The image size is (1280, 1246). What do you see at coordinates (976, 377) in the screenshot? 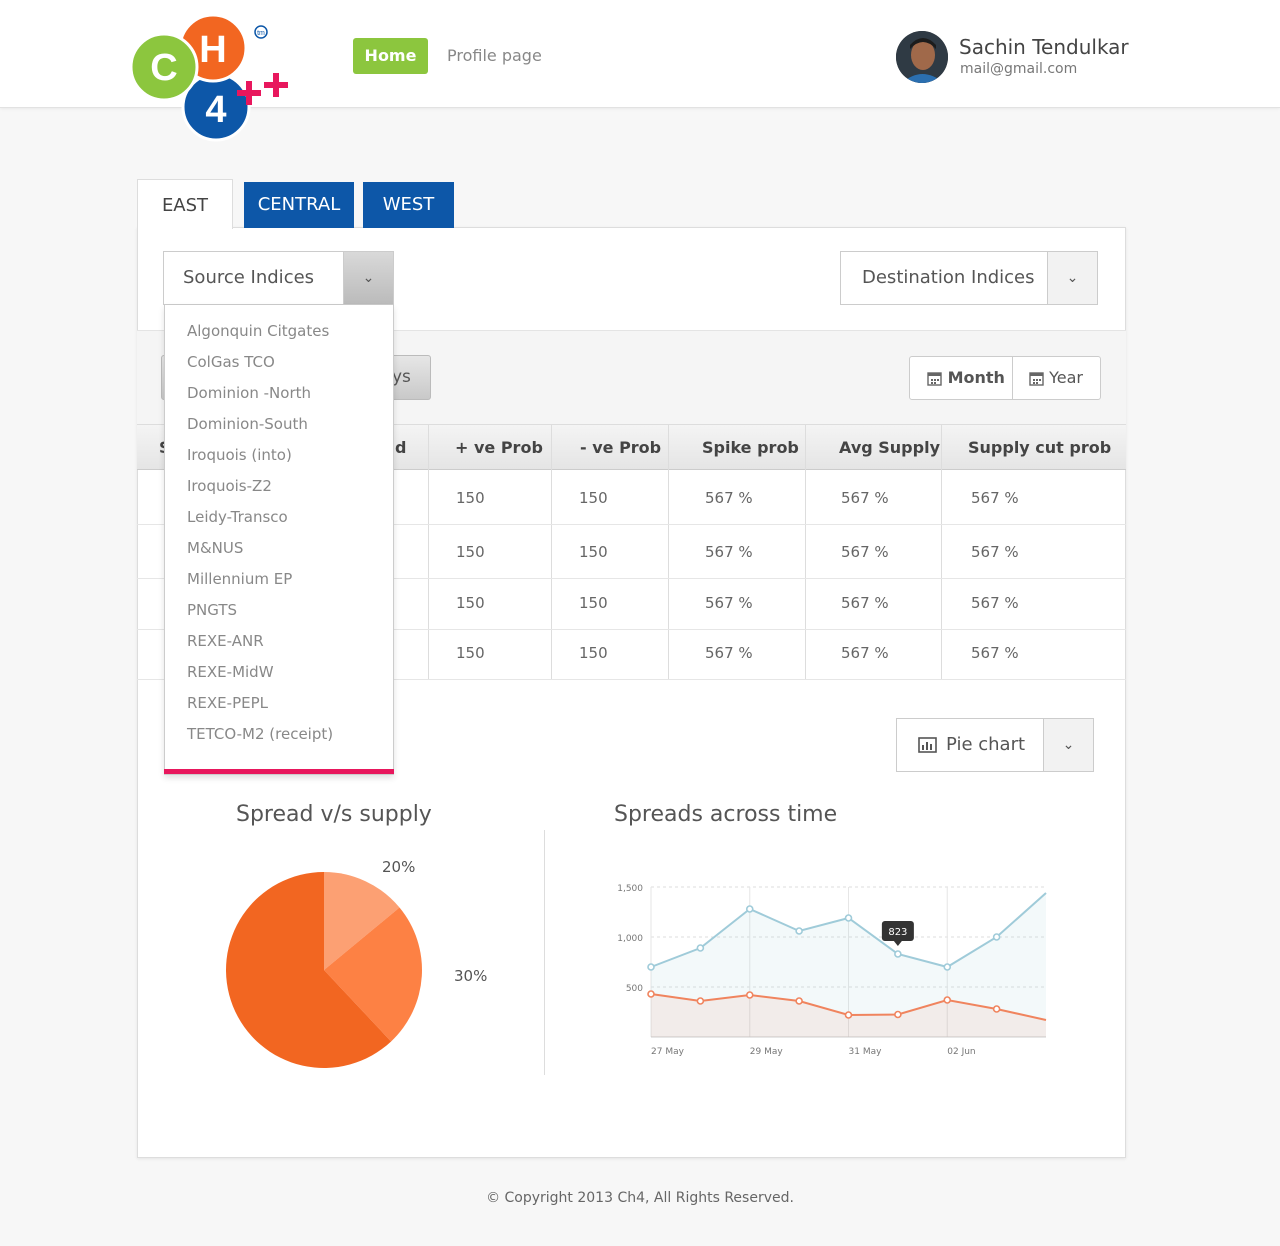
I see `month-label: Month` at bounding box center [976, 377].